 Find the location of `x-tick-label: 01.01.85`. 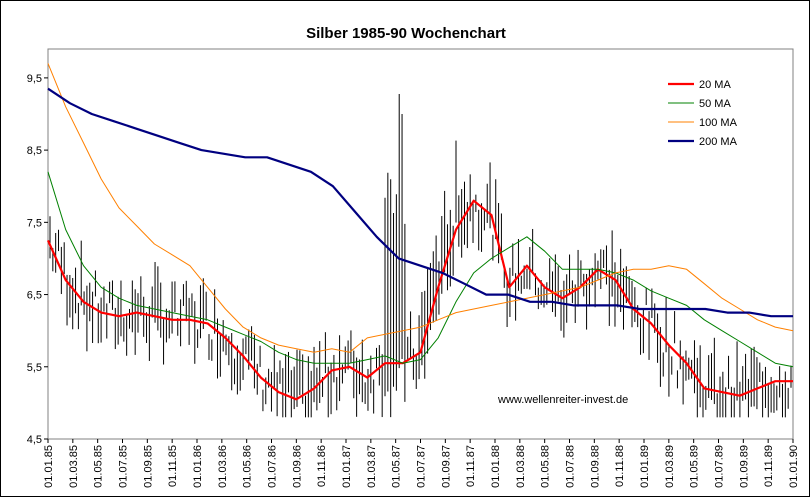

x-tick-label: 01.01.85 is located at coordinates (49, 466).